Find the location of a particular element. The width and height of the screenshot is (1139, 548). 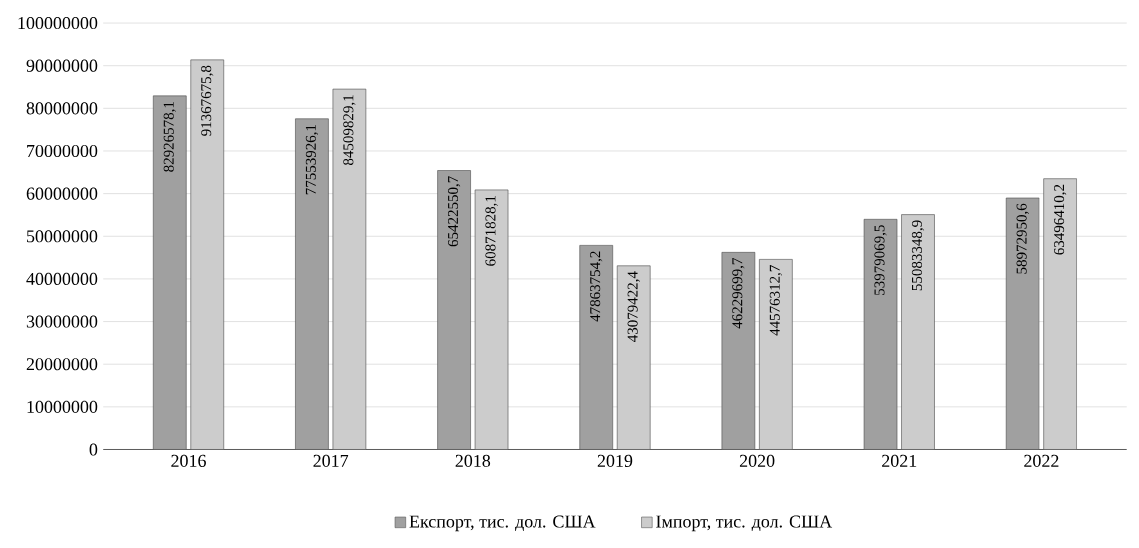

y-tick-label: 60000000 is located at coordinates (62, 193).